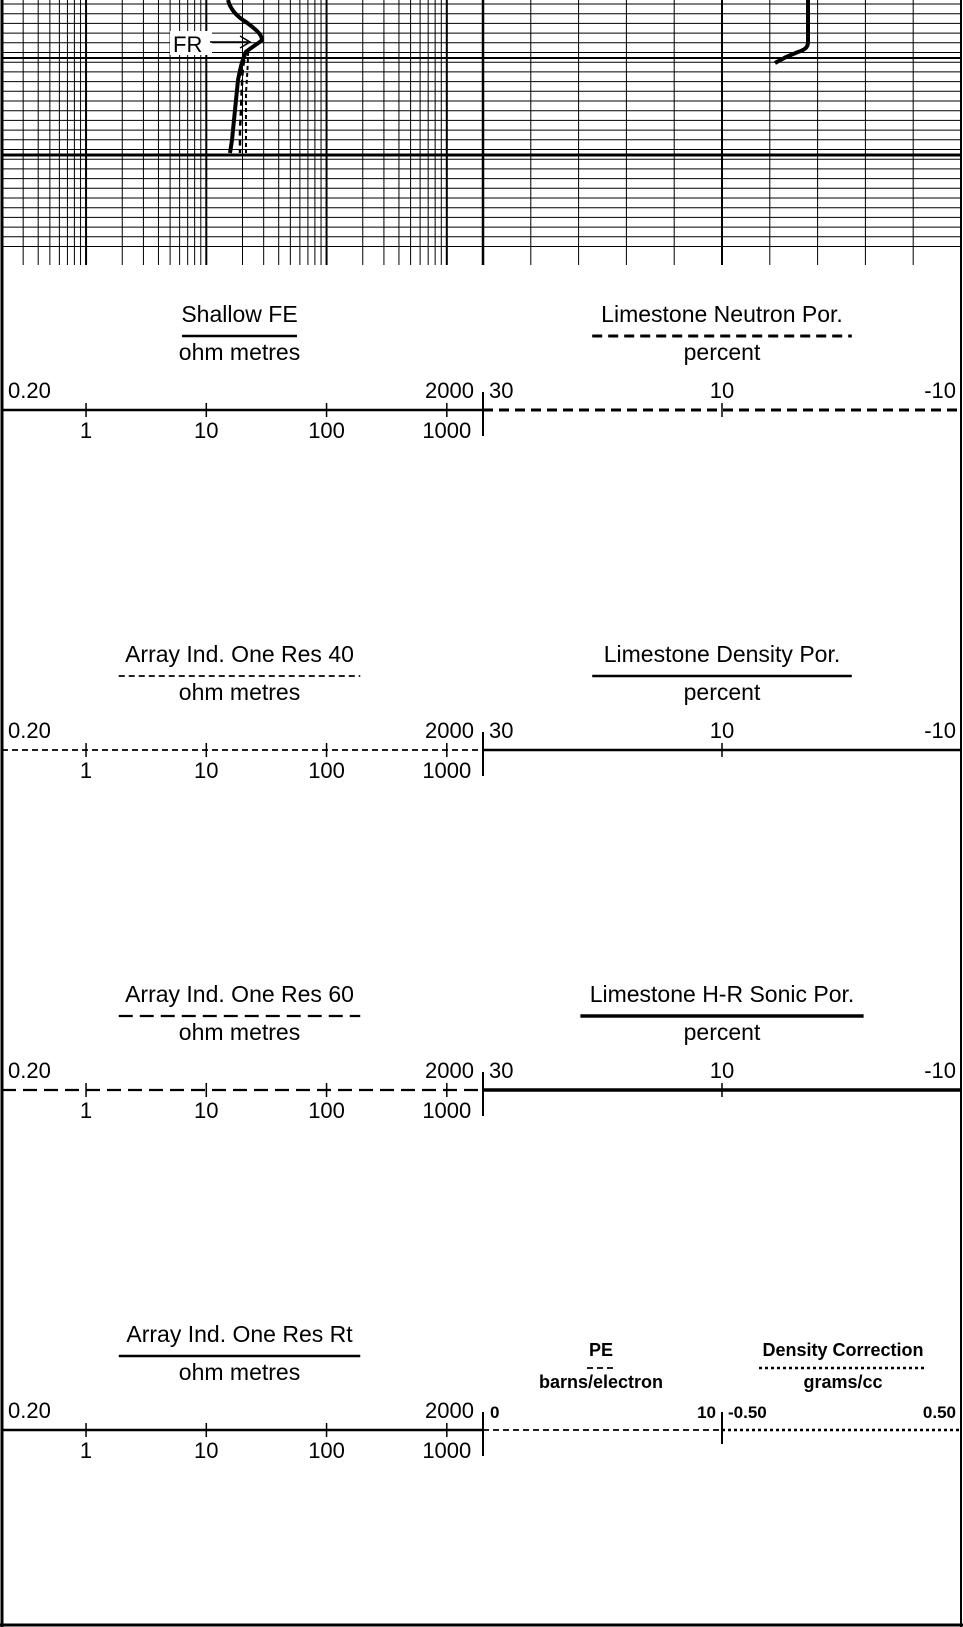  Describe the element at coordinates (722, 994) in the screenshot. I see `right-scale-title: Limestone H-R Sonic Por.` at that location.